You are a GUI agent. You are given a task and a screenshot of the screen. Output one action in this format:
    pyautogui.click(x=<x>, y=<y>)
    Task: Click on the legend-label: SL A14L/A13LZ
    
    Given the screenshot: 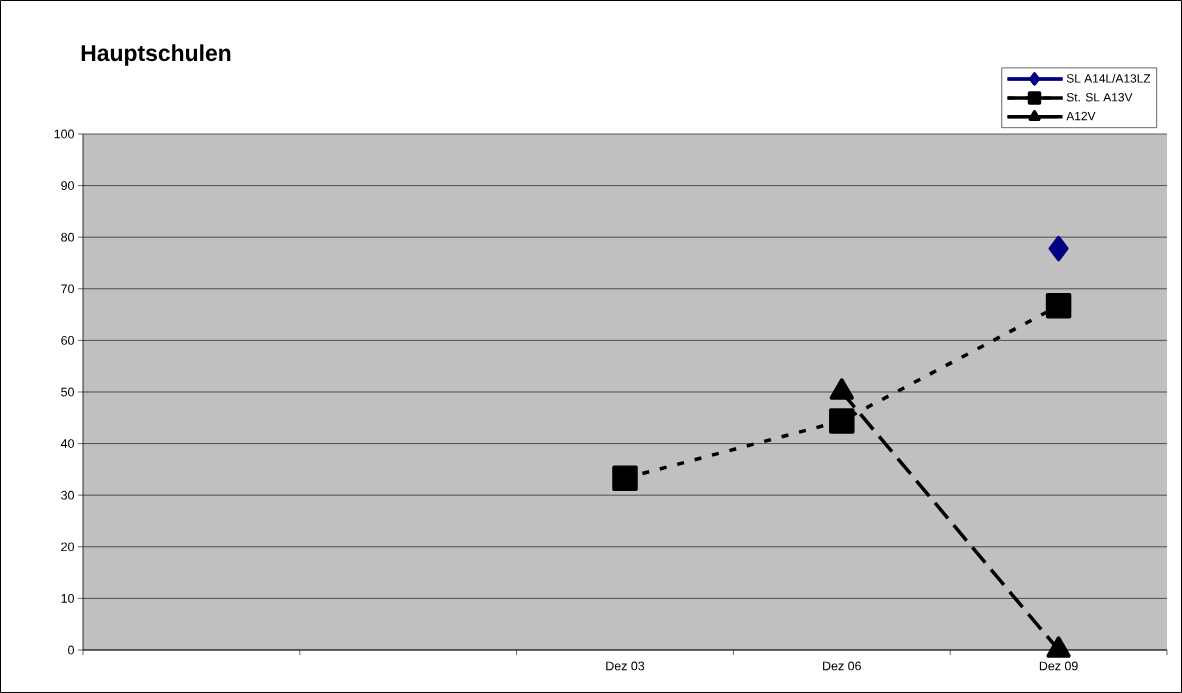 What is the action you would take?
    pyautogui.click(x=1108, y=78)
    